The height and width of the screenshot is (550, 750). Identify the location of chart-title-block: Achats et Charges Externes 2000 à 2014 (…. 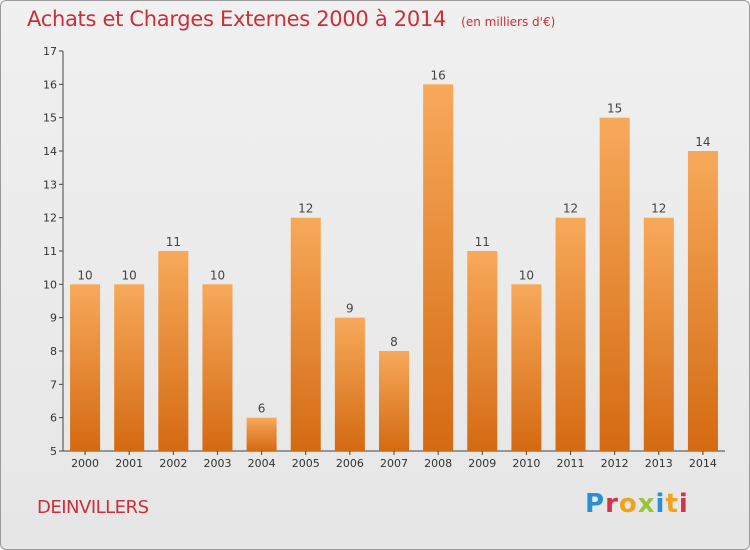
(291, 19).